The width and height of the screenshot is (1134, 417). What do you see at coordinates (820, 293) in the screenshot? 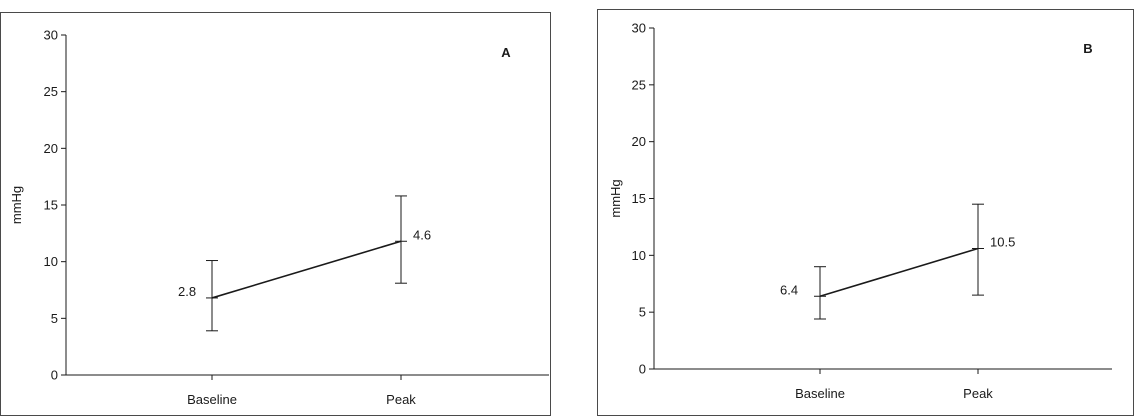
I see `chart-b-error-bar` at bounding box center [820, 293].